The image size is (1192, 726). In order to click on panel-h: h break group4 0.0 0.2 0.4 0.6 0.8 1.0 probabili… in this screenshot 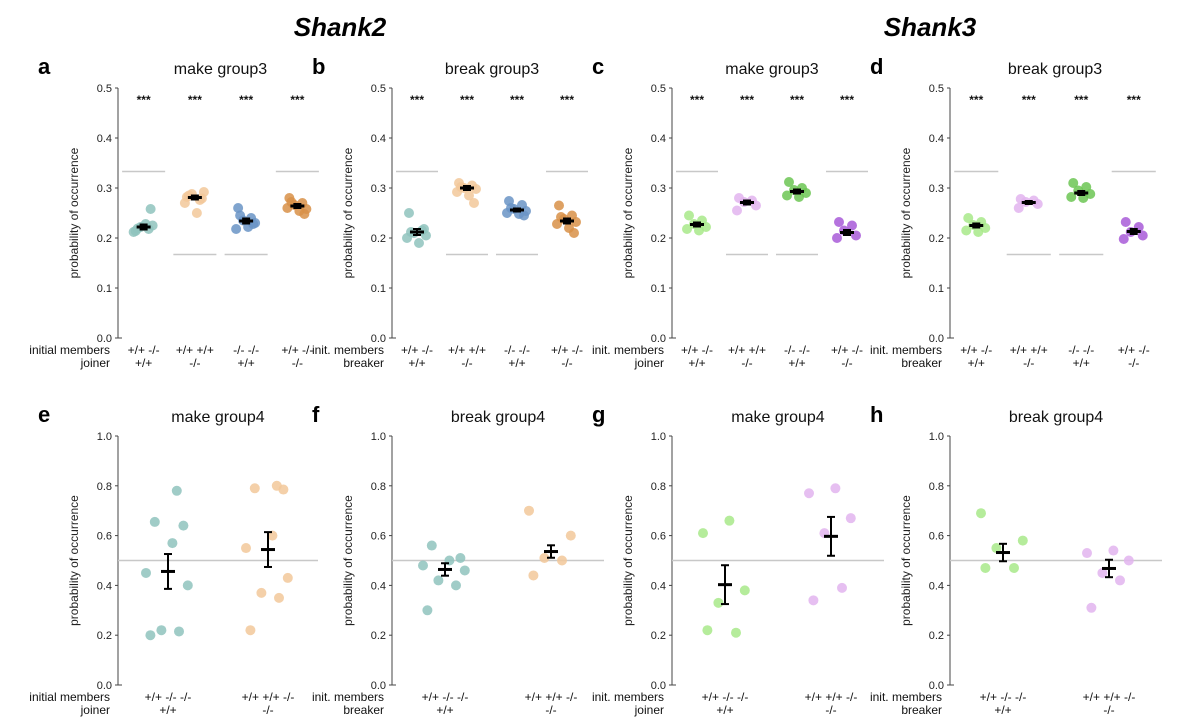, I will do `click(1016, 559)`.